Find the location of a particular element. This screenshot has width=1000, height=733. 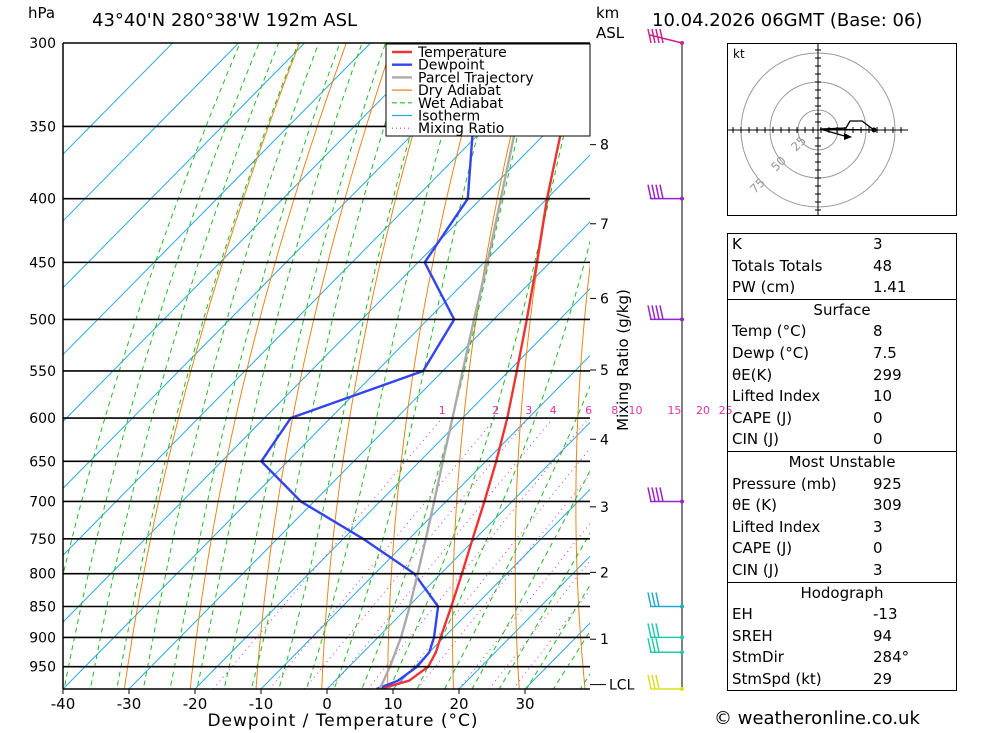

x-axis-title: Dewpoint / Temperature (°C) is located at coordinates (342, 721).